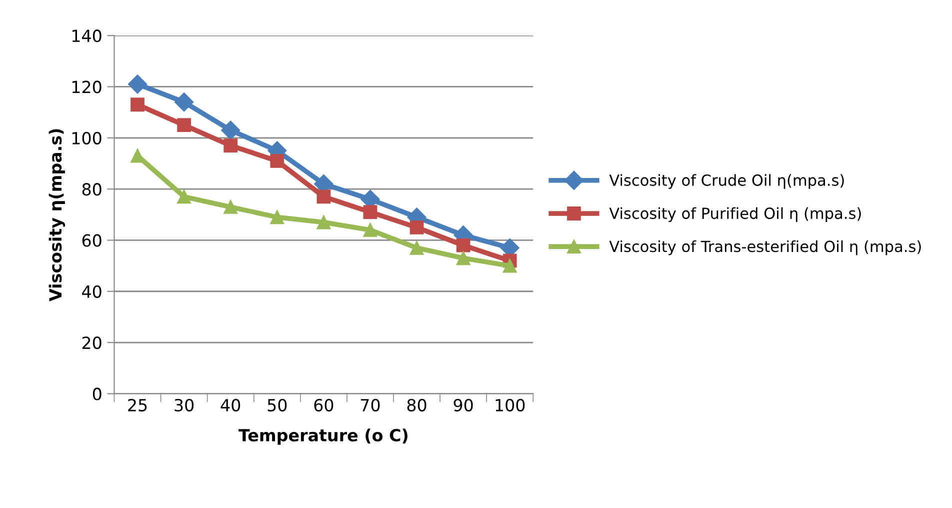  What do you see at coordinates (57, 215) in the screenshot?
I see `y-axis-title: Viscosity η(mpa.s)` at bounding box center [57, 215].